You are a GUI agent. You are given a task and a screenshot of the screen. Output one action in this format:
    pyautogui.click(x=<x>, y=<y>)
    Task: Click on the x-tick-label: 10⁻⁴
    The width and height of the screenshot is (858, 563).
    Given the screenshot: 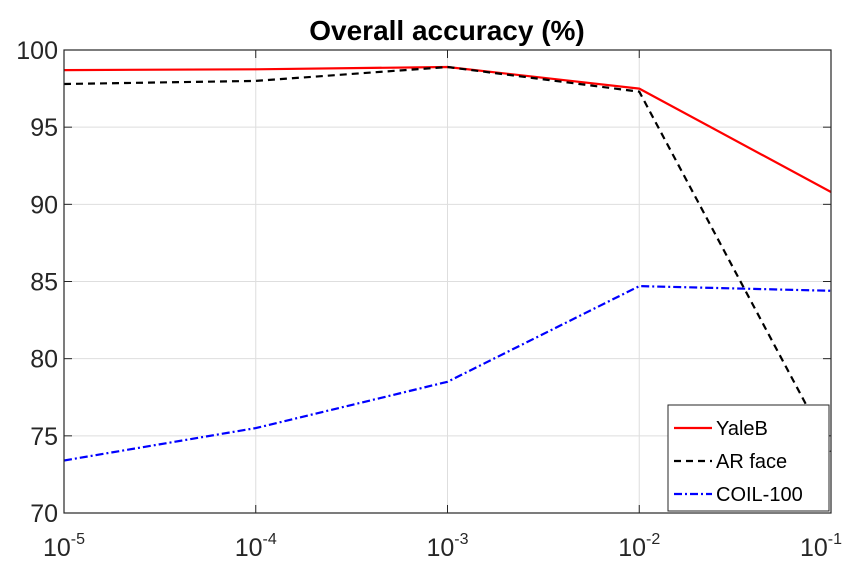 What is the action you would take?
    pyautogui.click(x=256, y=546)
    